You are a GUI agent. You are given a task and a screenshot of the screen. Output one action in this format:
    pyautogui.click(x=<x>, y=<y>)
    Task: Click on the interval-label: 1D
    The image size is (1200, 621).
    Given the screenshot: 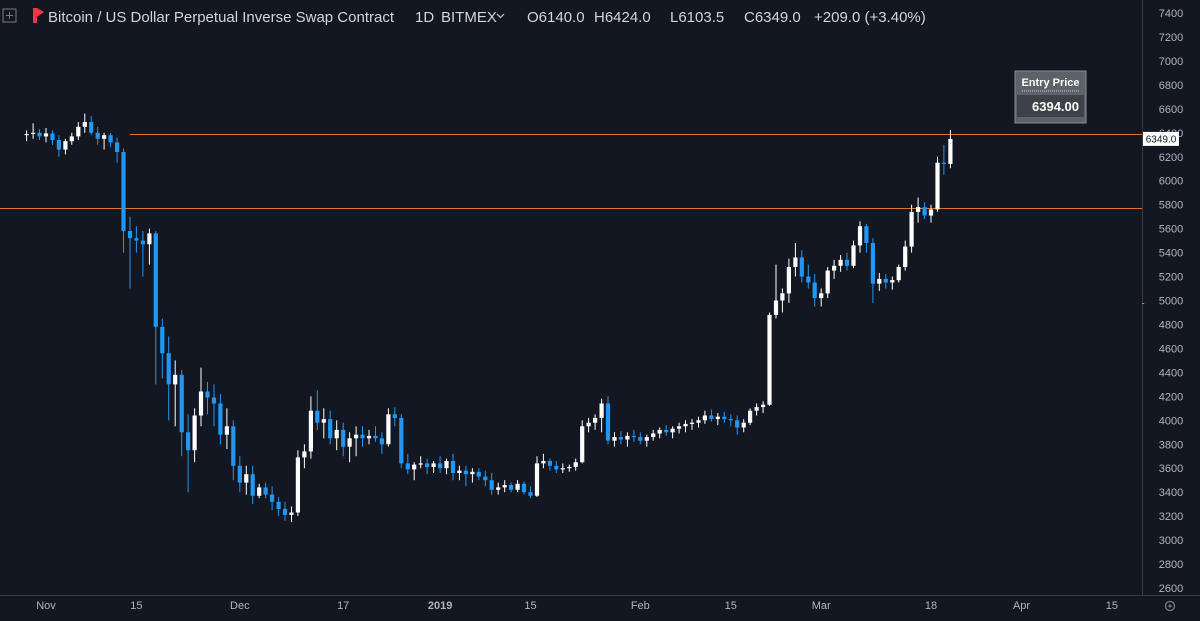 What is the action you would take?
    pyautogui.click(x=424, y=17)
    